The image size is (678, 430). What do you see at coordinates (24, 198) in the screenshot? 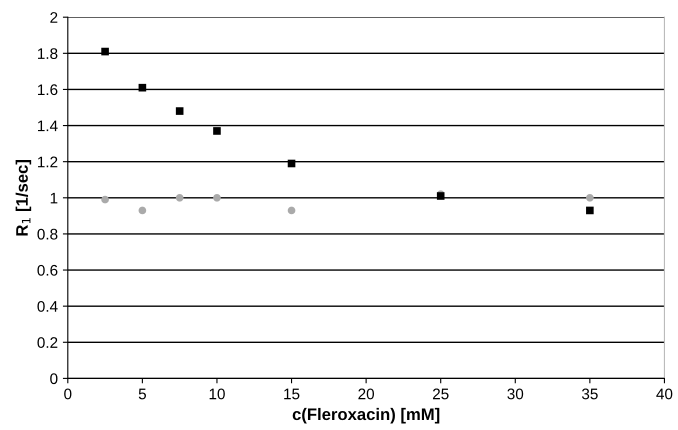
I see `y-axis-title: R$_{1}$ [1/sec]` at bounding box center [24, 198].